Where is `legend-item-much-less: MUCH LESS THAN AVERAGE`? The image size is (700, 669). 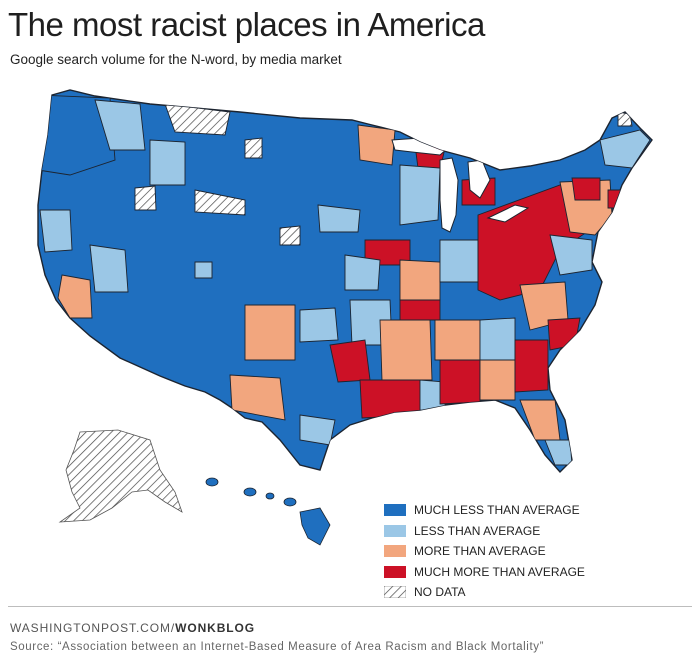 legend-item-much-less: MUCH LESS THAN AVERAGE is located at coordinates (484, 510).